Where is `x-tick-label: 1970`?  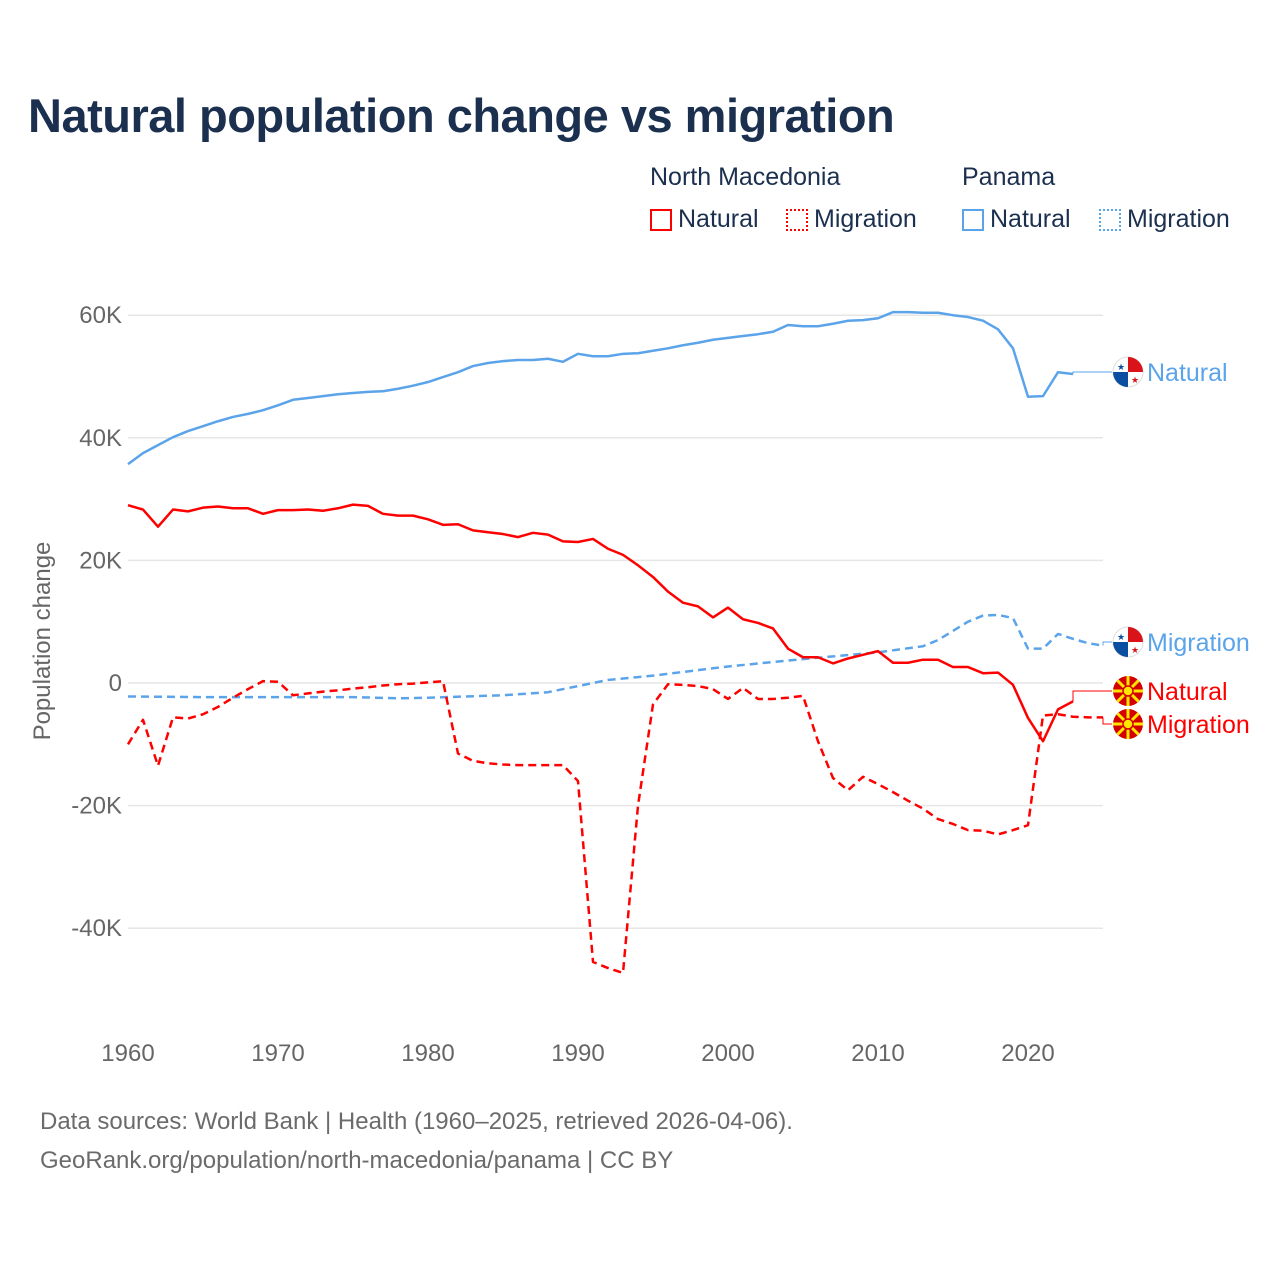
x-tick-label: 1970 is located at coordinates (277, 1053).